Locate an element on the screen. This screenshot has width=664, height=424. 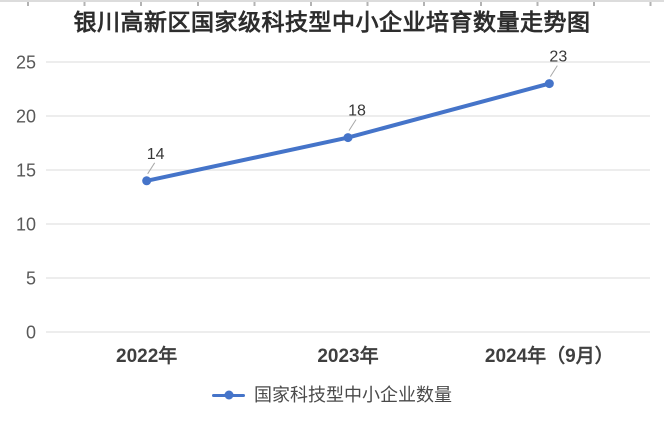
legend-label: 国家科技型中小企业数量 is located at coordinates (353, 395).